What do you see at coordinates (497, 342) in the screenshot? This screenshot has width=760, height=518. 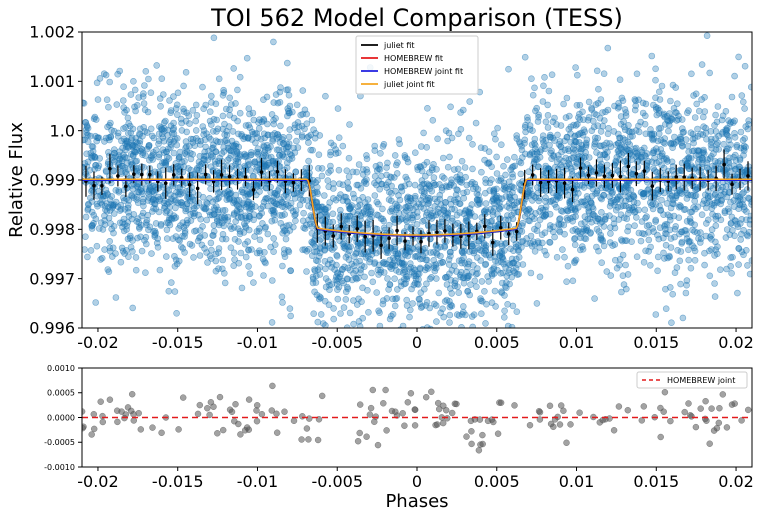 I see `x-tick-label: 0.005` at bounding box center [497, 342].